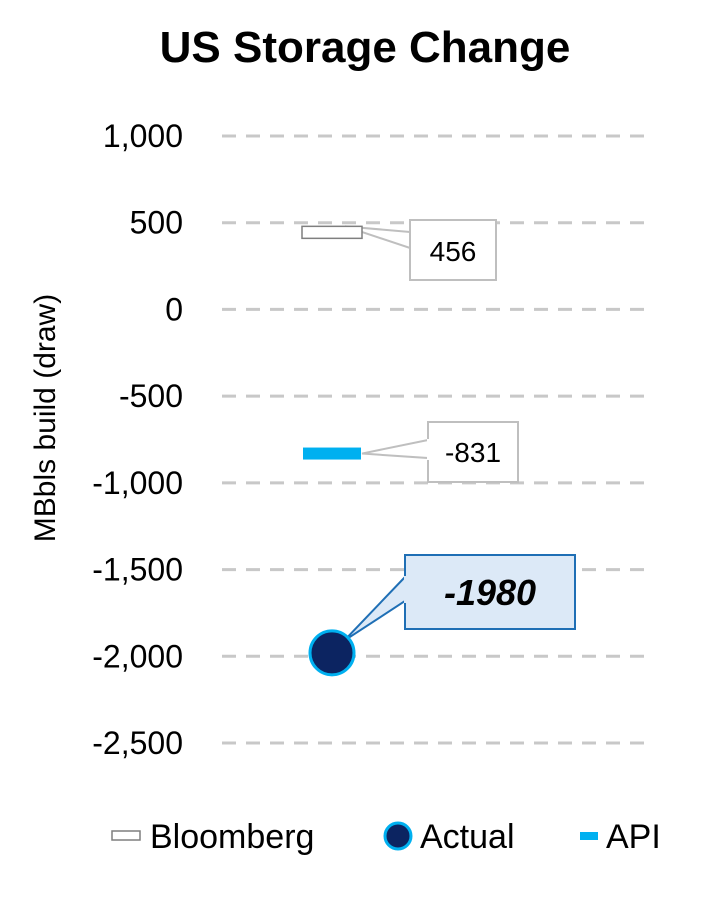 Image resolution: width=705 pixels, height=912 pixels. I want to click on api-marker, so click(332, 453).